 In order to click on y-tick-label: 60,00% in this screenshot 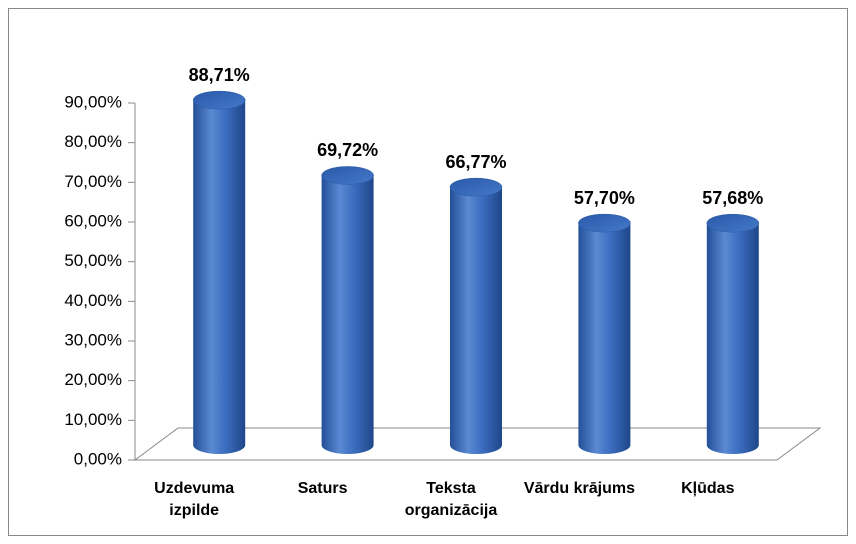, I will do `click(93, 220)`.